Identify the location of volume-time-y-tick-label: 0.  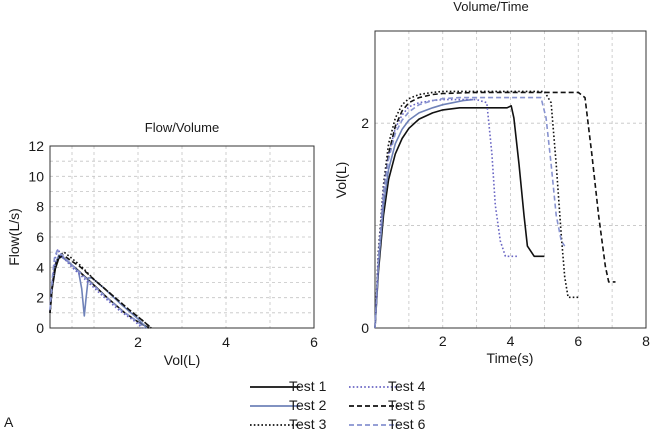
(365, 328).